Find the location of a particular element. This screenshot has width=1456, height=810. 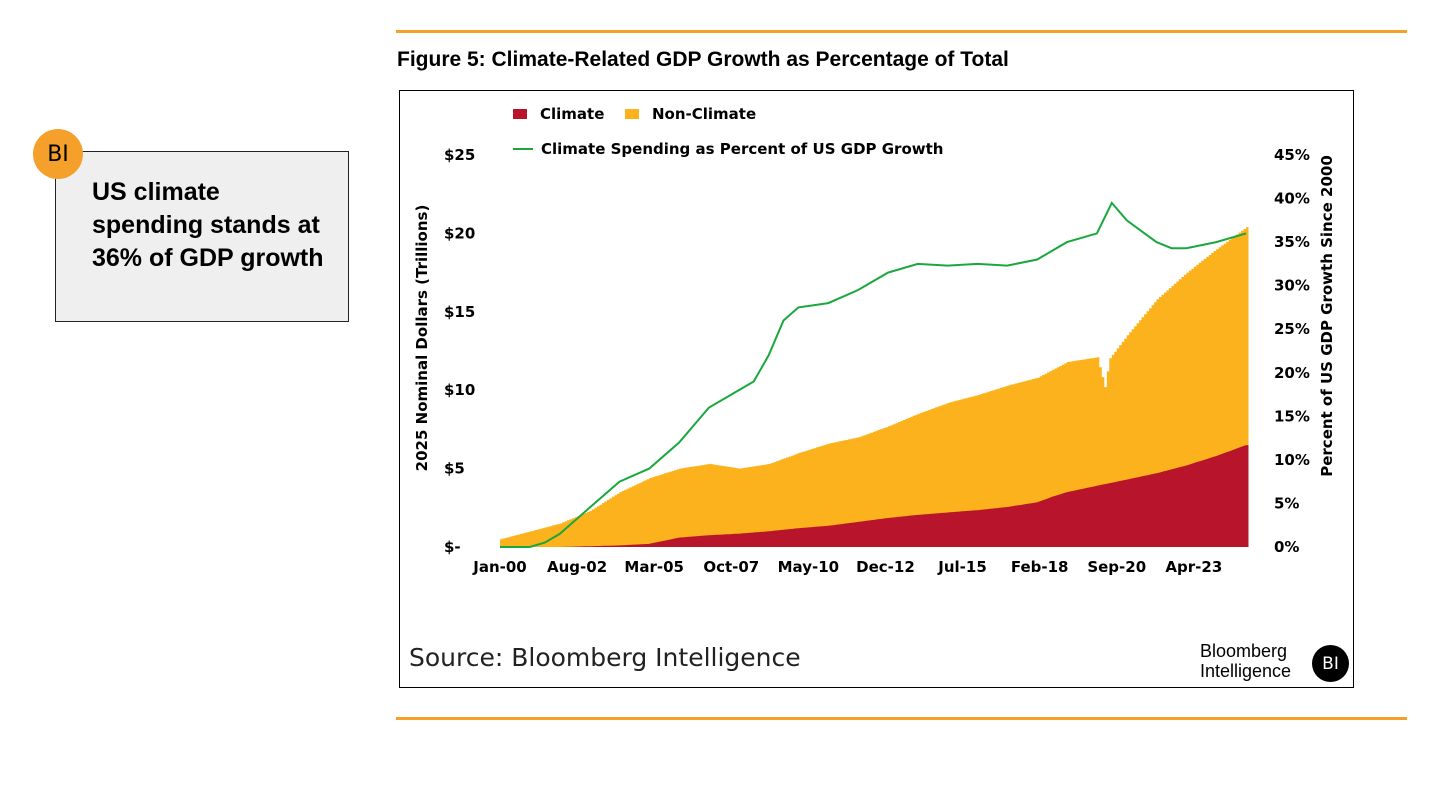

y2-tick-label: 25% is located at coordinates (1292, 329).